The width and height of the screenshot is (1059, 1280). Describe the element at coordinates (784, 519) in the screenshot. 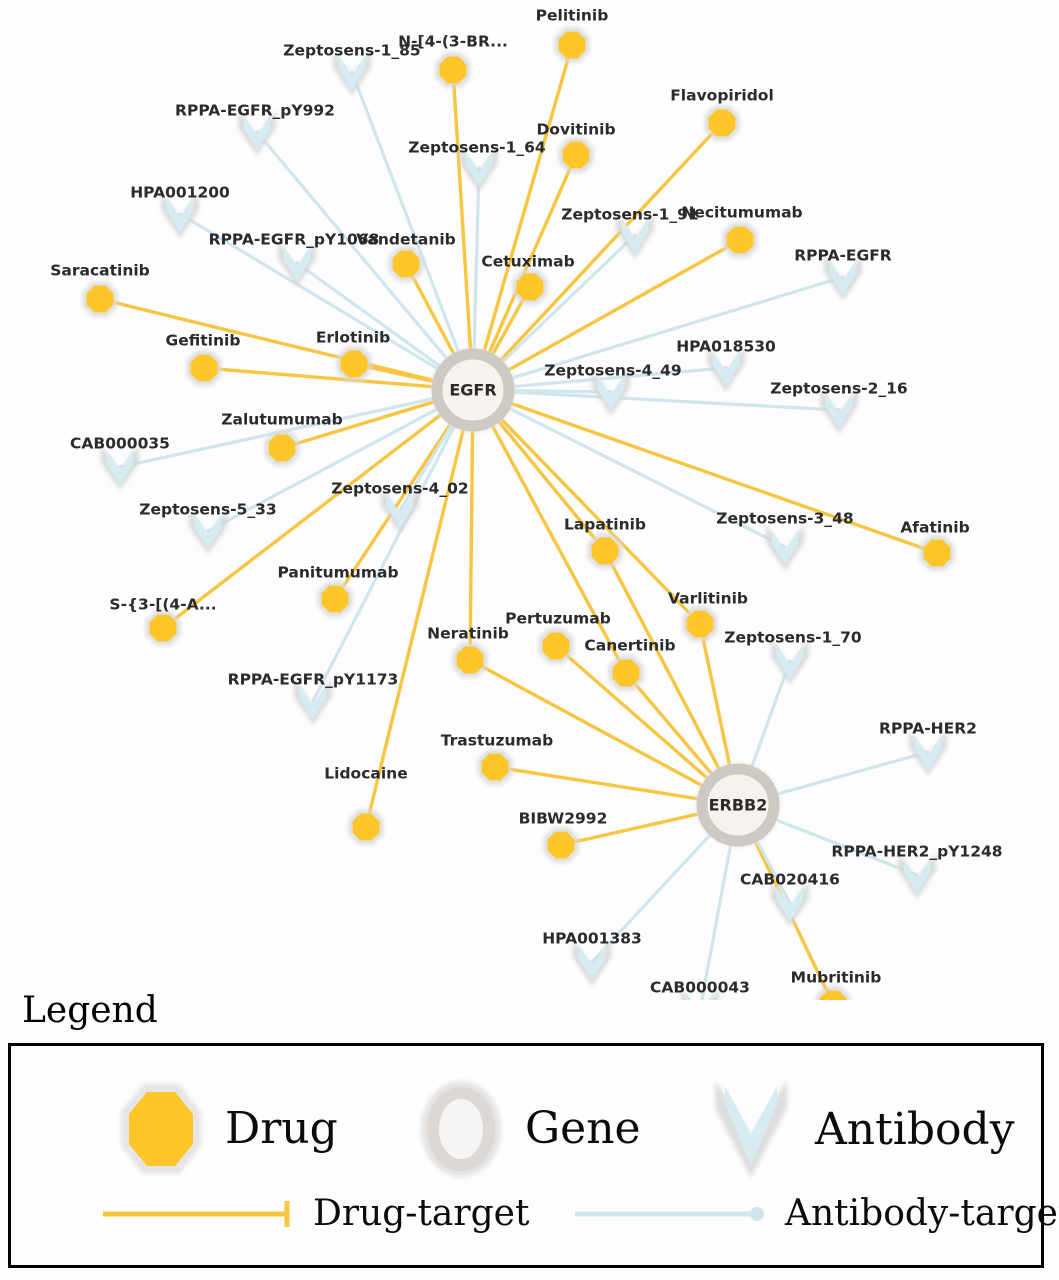

I see `antibody-node-label: Zeptosens-3_48` at that location.